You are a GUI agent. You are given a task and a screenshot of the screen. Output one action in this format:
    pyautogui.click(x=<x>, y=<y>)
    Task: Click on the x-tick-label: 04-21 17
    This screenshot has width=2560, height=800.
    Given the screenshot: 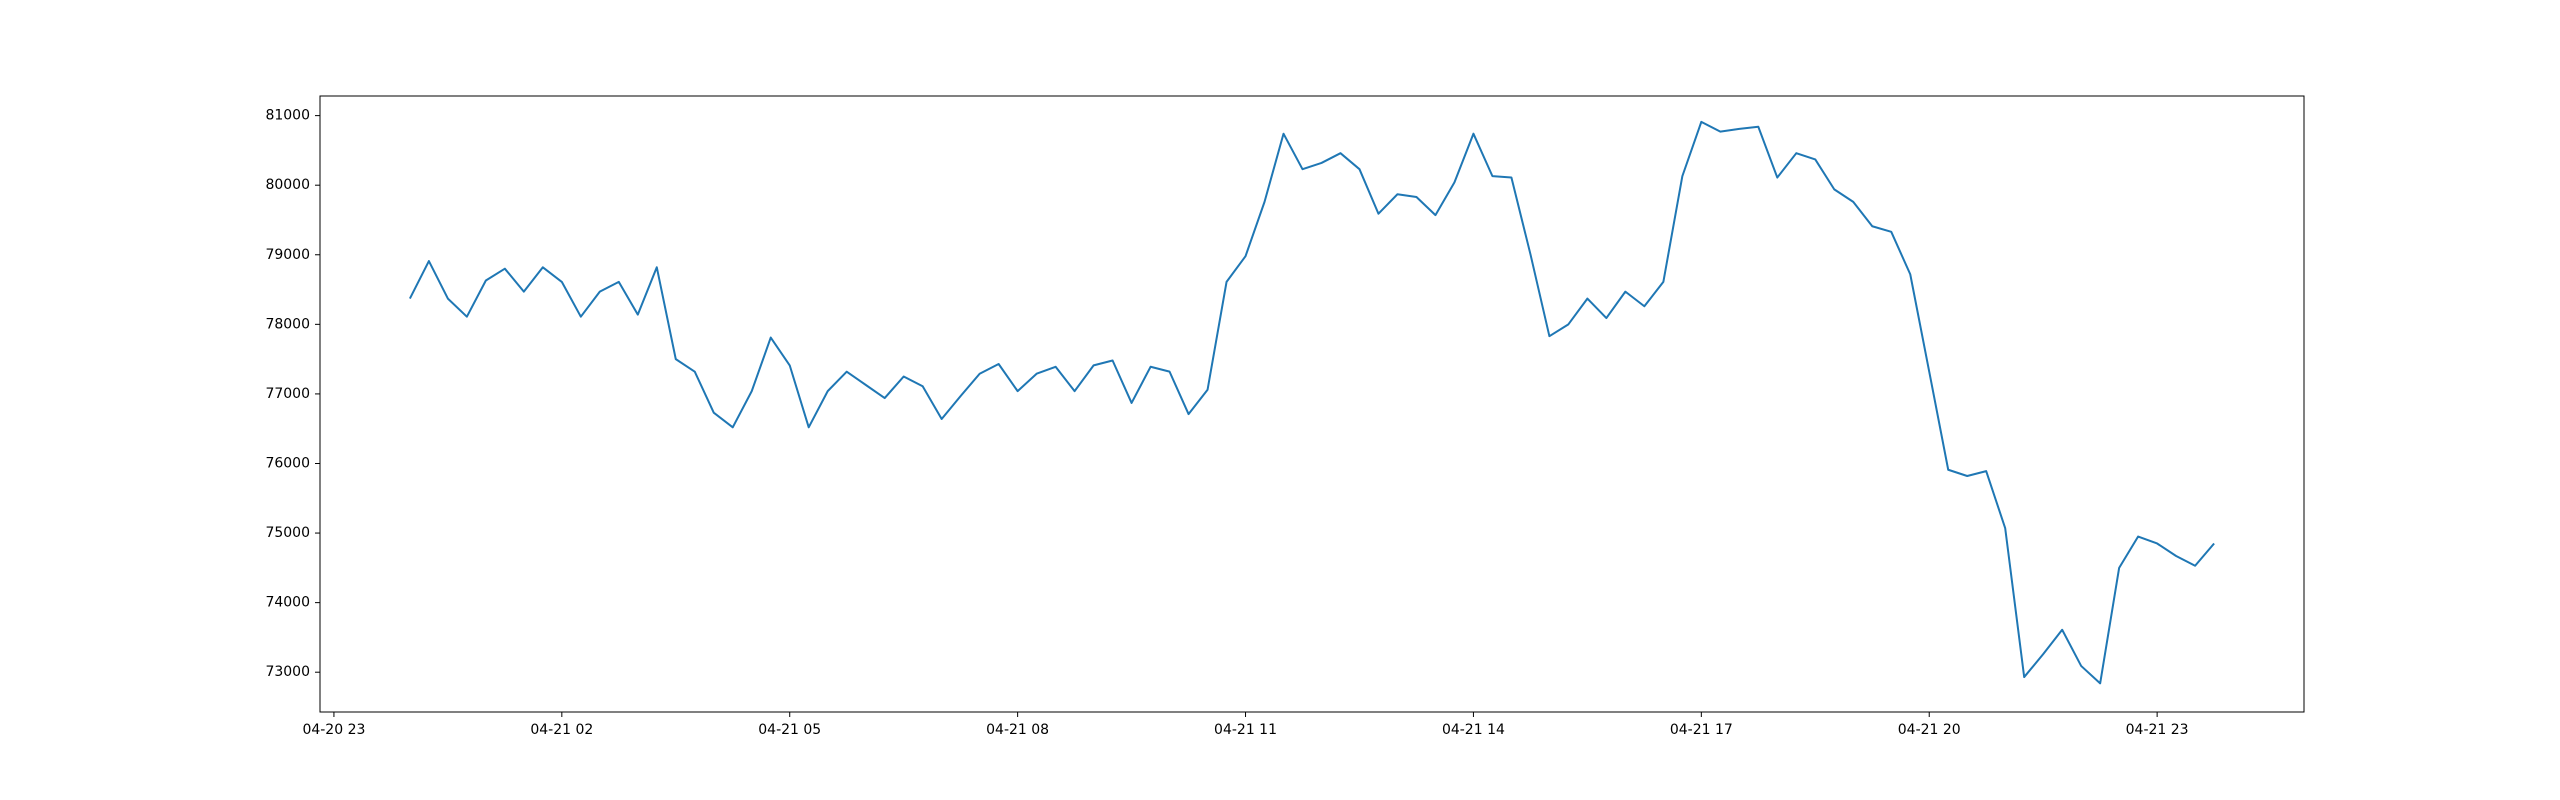 What is the action you would take?
    pyautogui.click(x=1701, y=730)
    